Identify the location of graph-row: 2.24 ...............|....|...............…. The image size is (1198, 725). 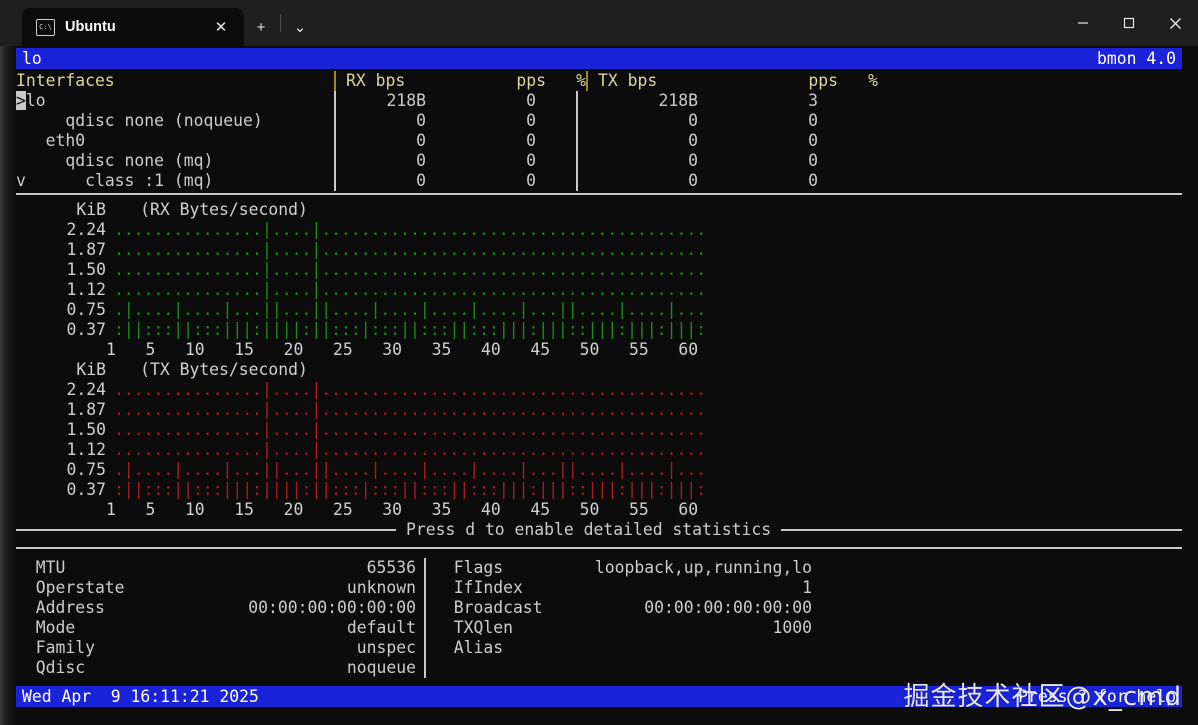
(607, 230).